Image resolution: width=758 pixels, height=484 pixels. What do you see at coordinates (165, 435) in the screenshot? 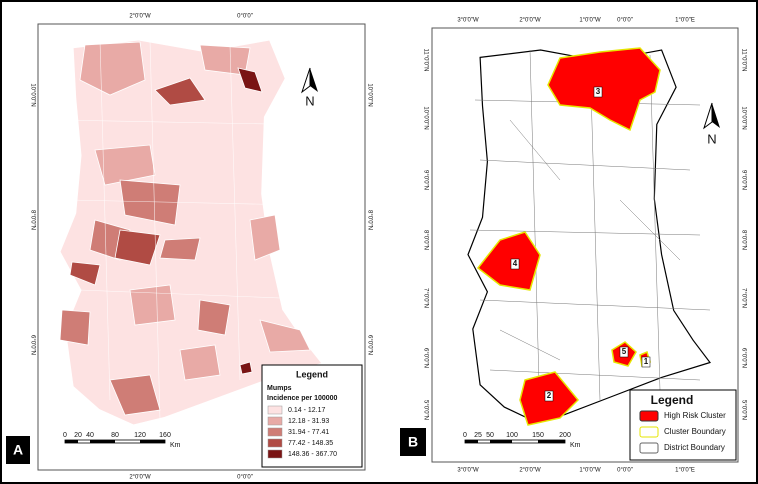
I see `scale-label: 160` at bounding box center [165, 435].